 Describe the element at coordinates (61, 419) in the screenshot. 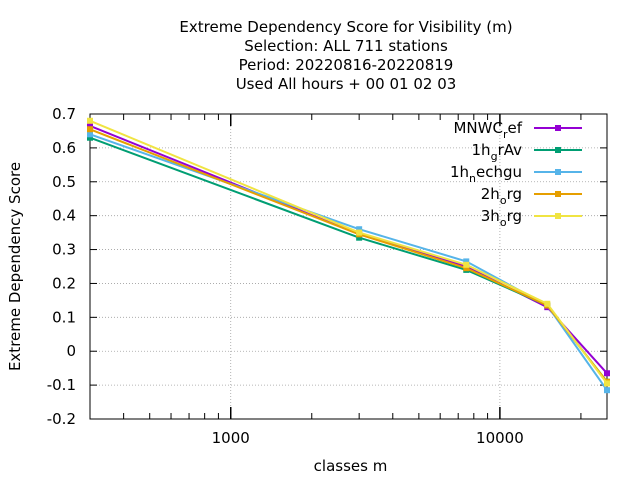

I see `y-tick-label: -0.2` at that location.